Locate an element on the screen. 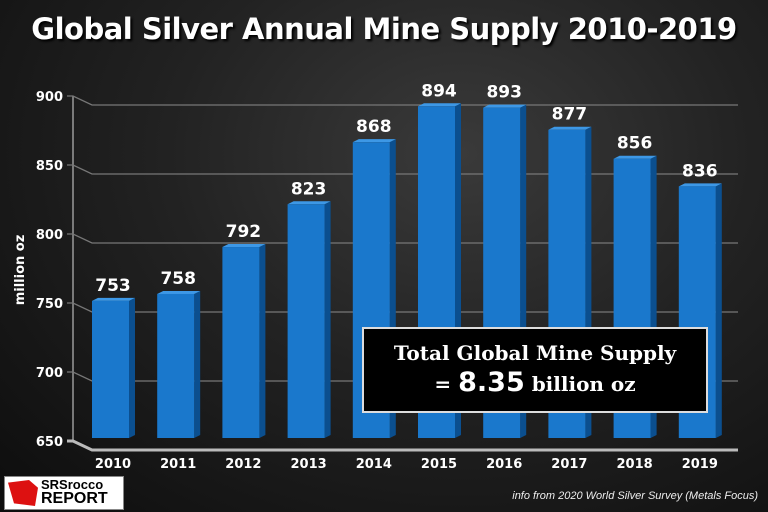 The image size is (768, 512). y-tick-label: 650 is located at coordinates (49, 442).